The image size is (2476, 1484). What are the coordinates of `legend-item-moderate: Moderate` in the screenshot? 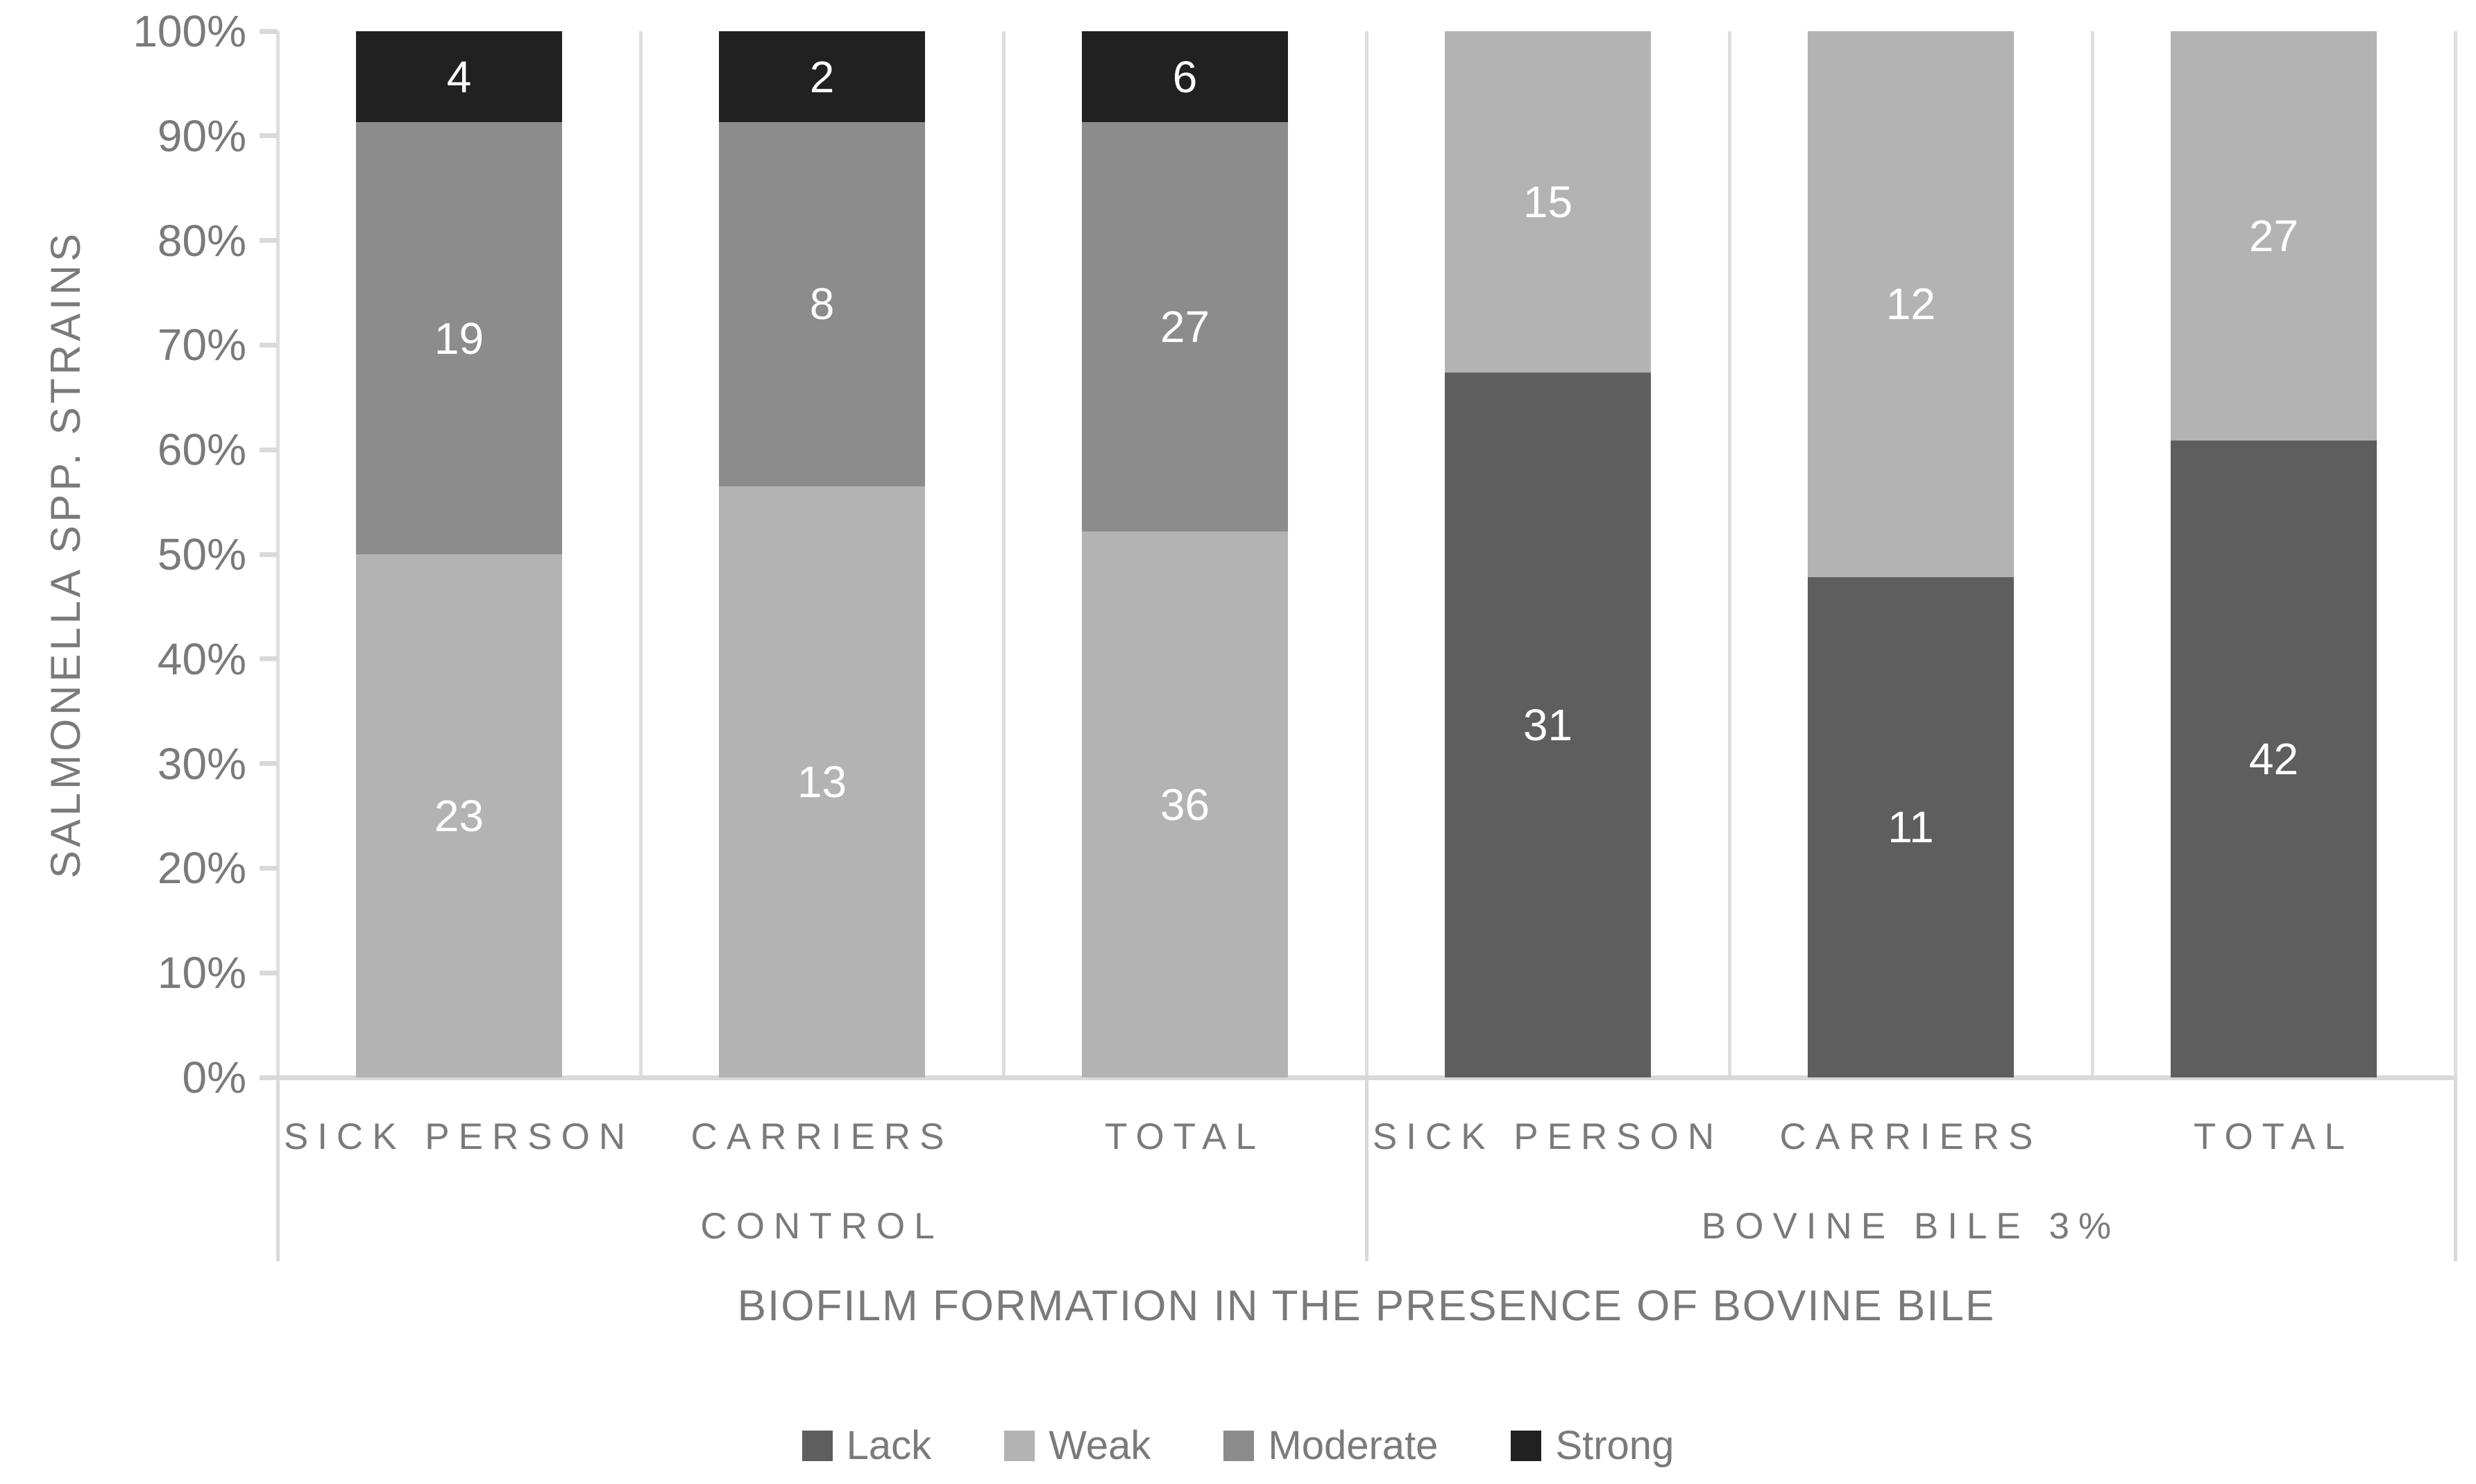 It's located at (1330, 1445).